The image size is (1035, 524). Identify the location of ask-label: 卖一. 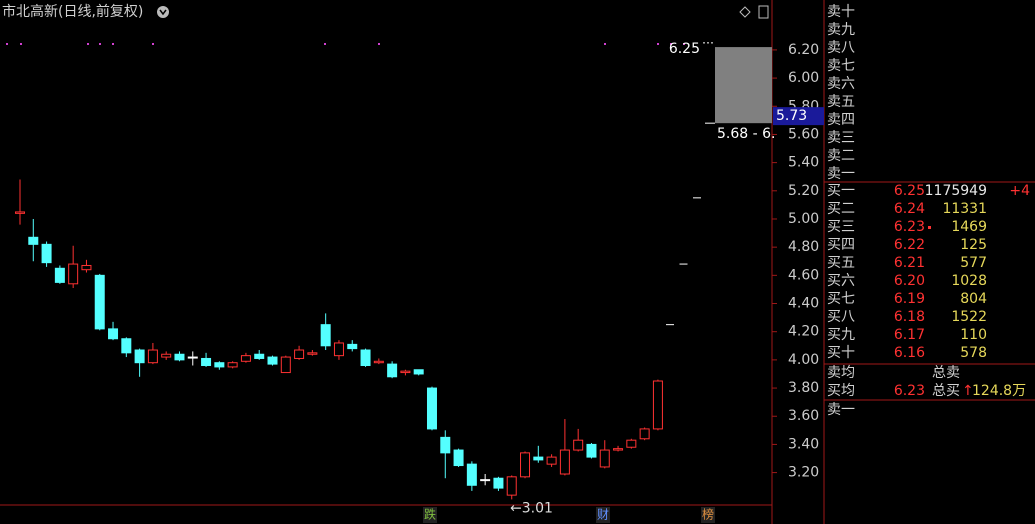
(841, 174).